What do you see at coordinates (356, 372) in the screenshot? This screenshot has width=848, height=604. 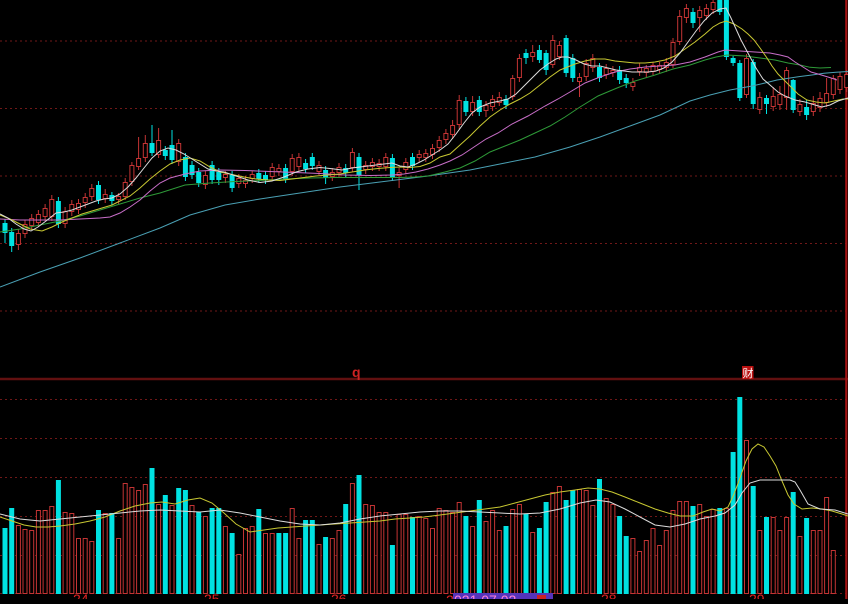 I see `svg-text: q` at bounding box center [356, 372].